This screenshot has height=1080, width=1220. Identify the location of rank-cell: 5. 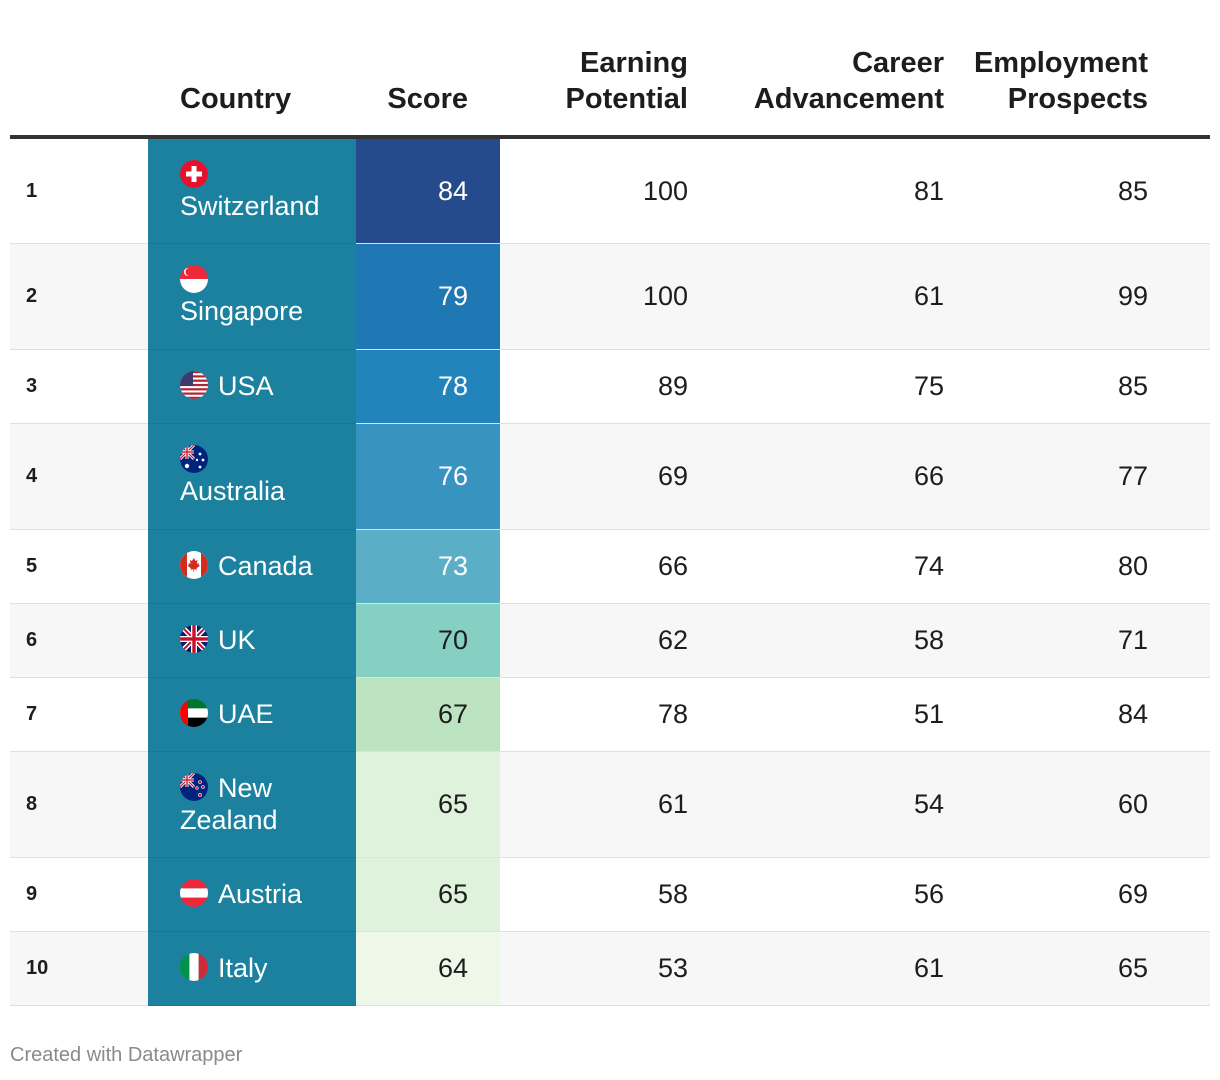
(79, 566).